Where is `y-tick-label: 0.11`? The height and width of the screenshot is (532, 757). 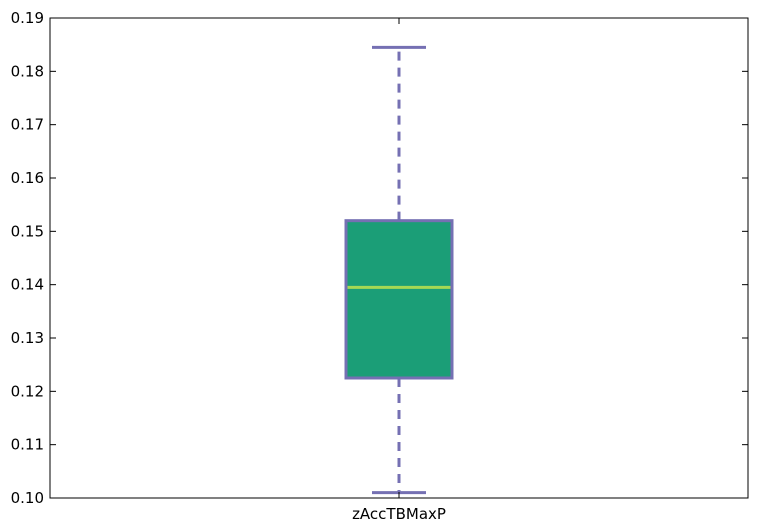
y-tick-label: 0.11 is located at coordinates (27, 445).